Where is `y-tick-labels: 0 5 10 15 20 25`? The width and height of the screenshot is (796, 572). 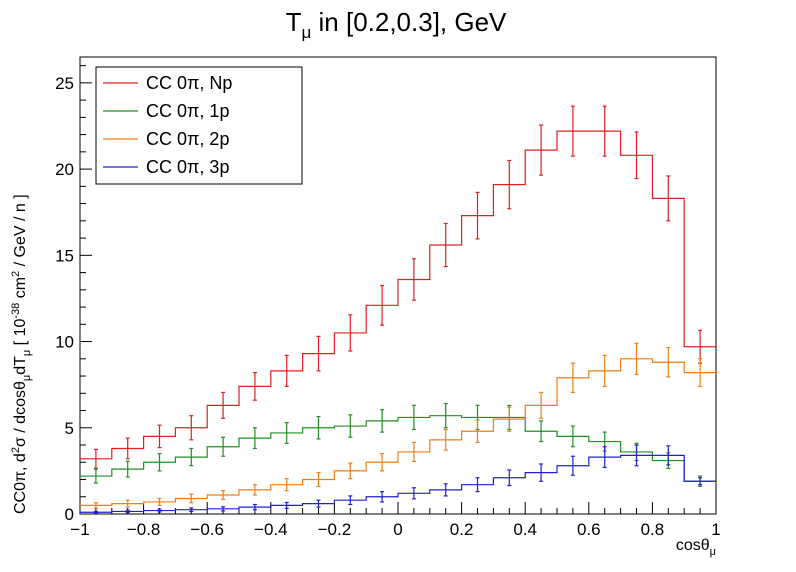 y-tick-labels: 0 5 10 15 20 25 is located at coordinates (64, 299).